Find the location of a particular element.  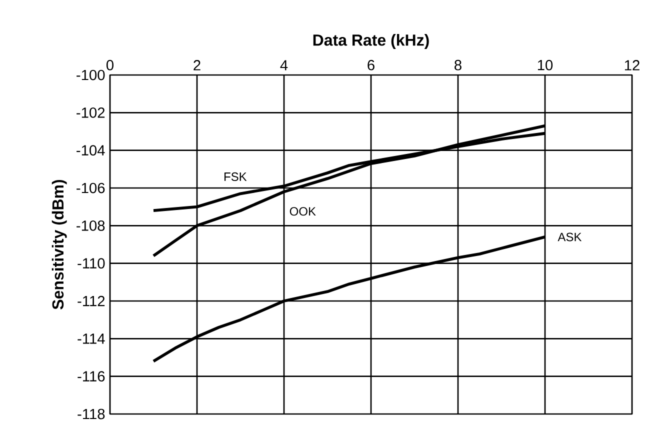

y-axis-title: Sensitivity (dBm) is located at coordinates (59, 245).